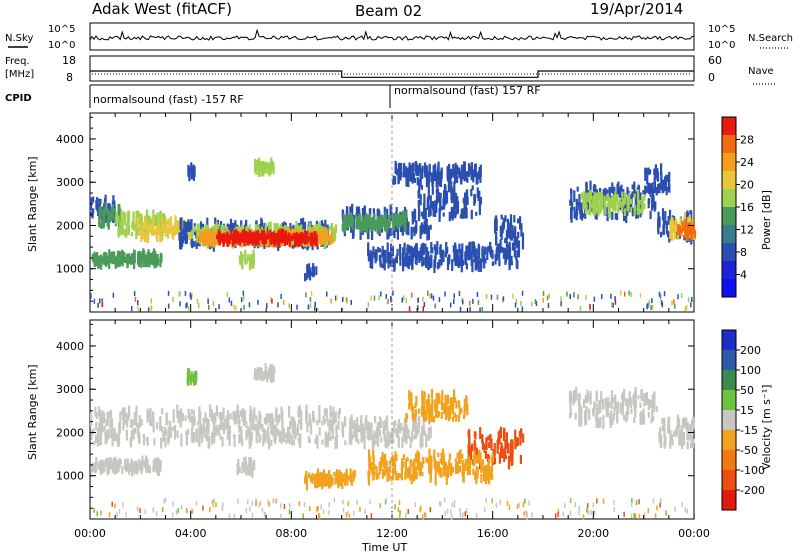 The image size is (800, 554). I want to click on freq-panel: Freq. [MHz] 18 8 60 0 Nave, so click(390, 69).